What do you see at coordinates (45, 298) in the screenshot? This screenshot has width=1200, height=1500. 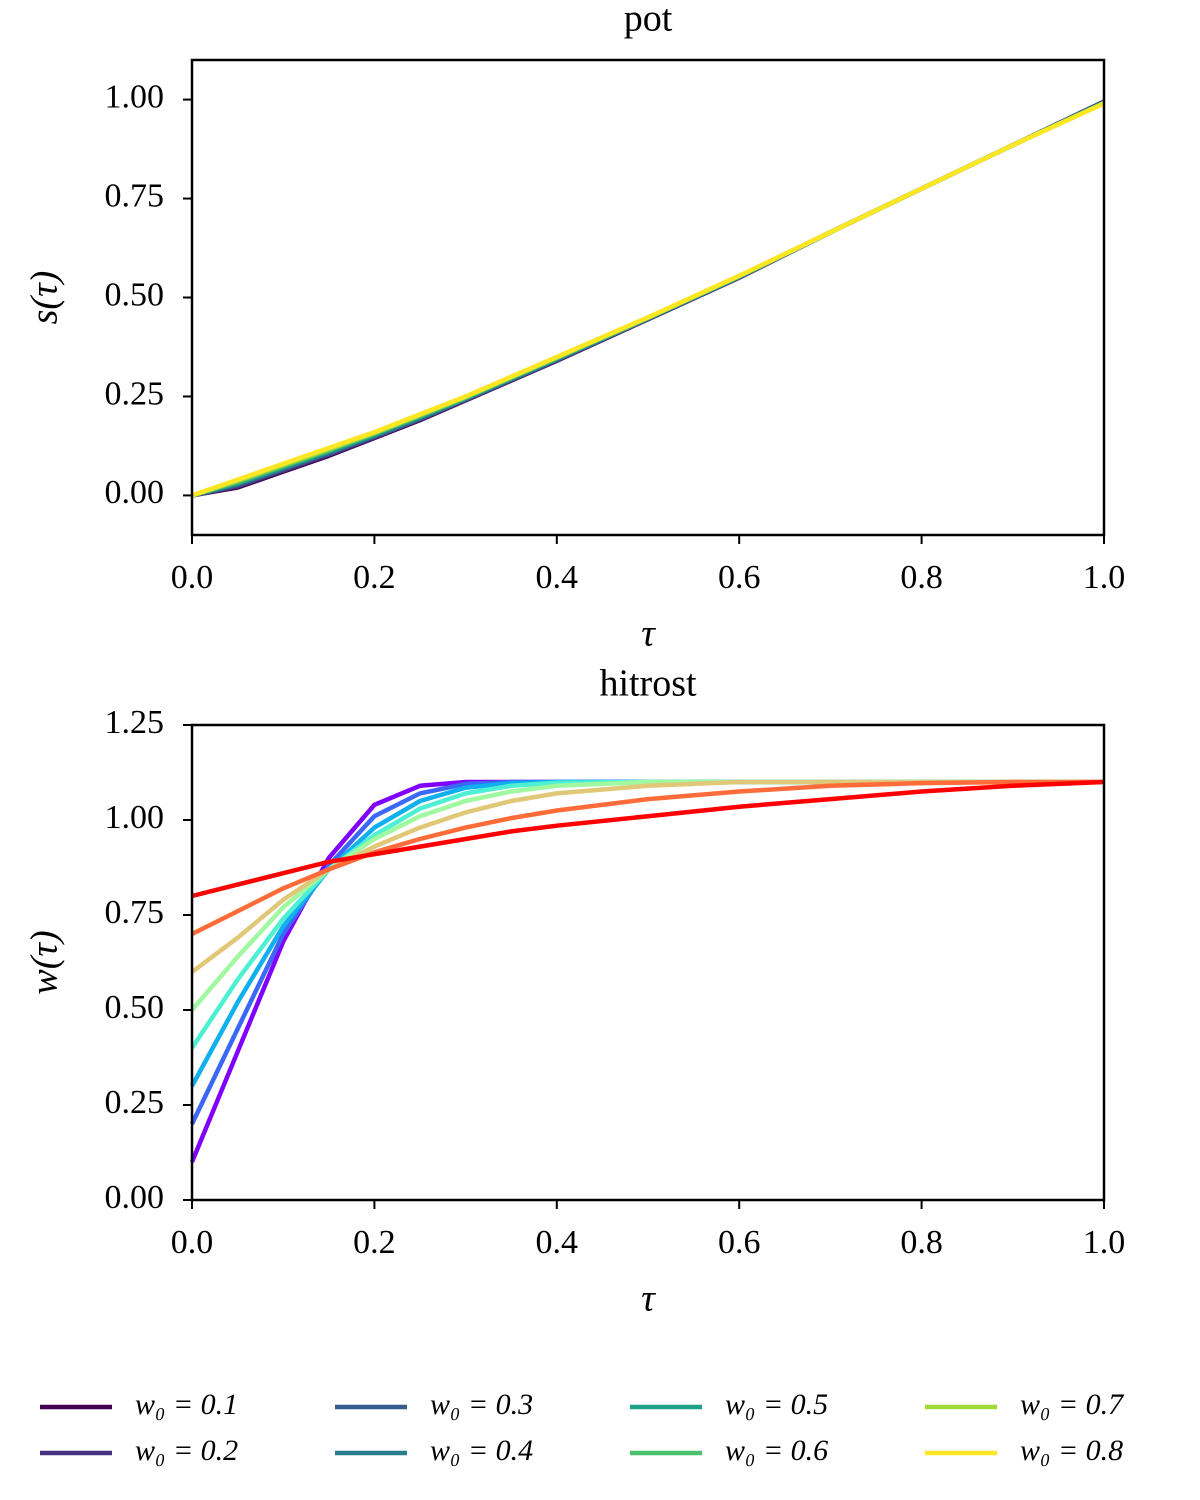 I see `y-axis-label: s(τ)` at bounding box center [45, 298].